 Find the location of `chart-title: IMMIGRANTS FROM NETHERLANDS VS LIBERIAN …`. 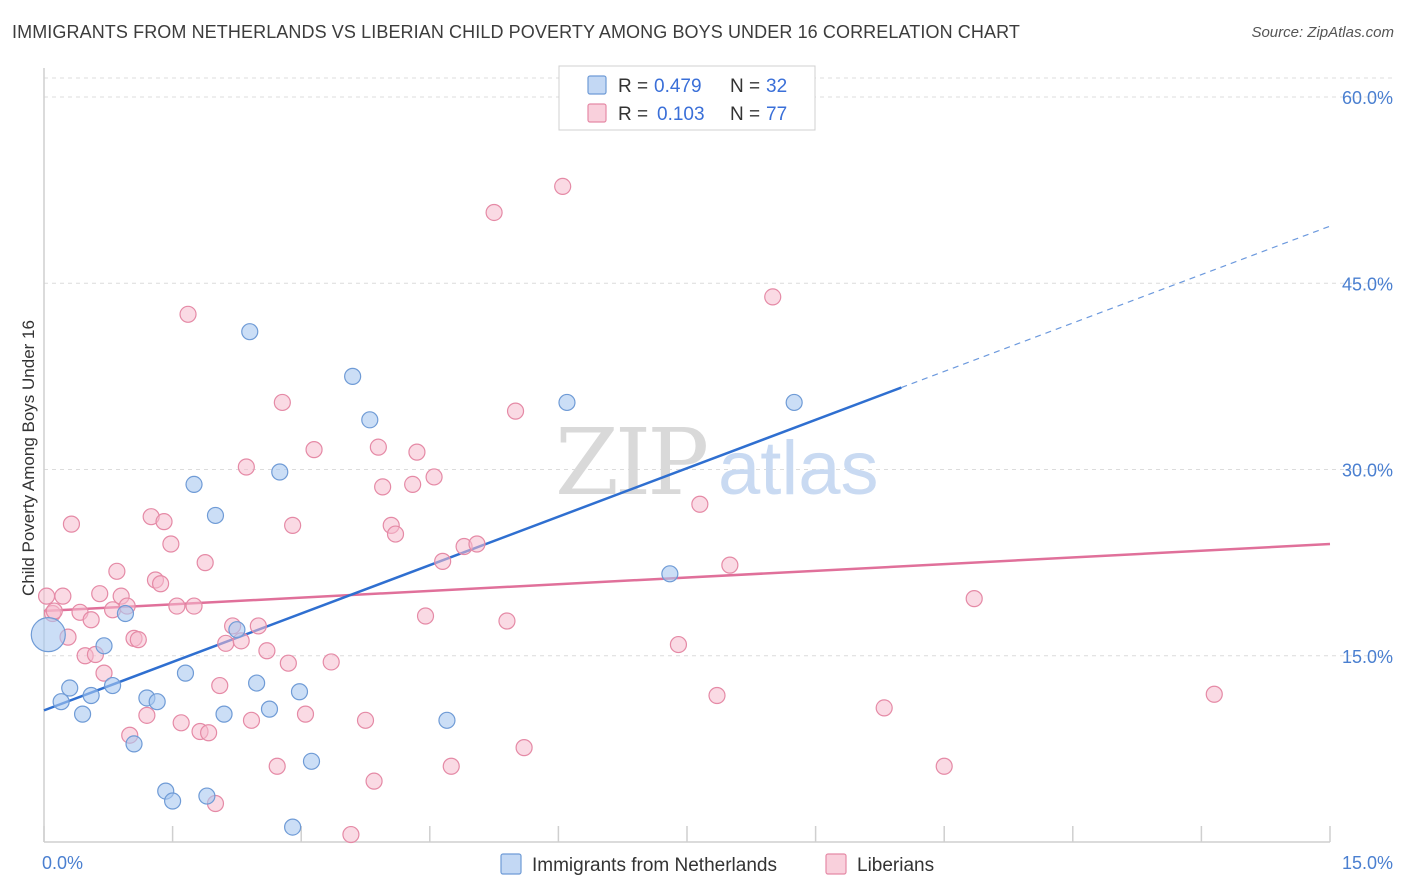

chart-title: IMMIGRANTS FROM NETHERLANDS VS LIBERIAN … is located at coordinates (516, 32).